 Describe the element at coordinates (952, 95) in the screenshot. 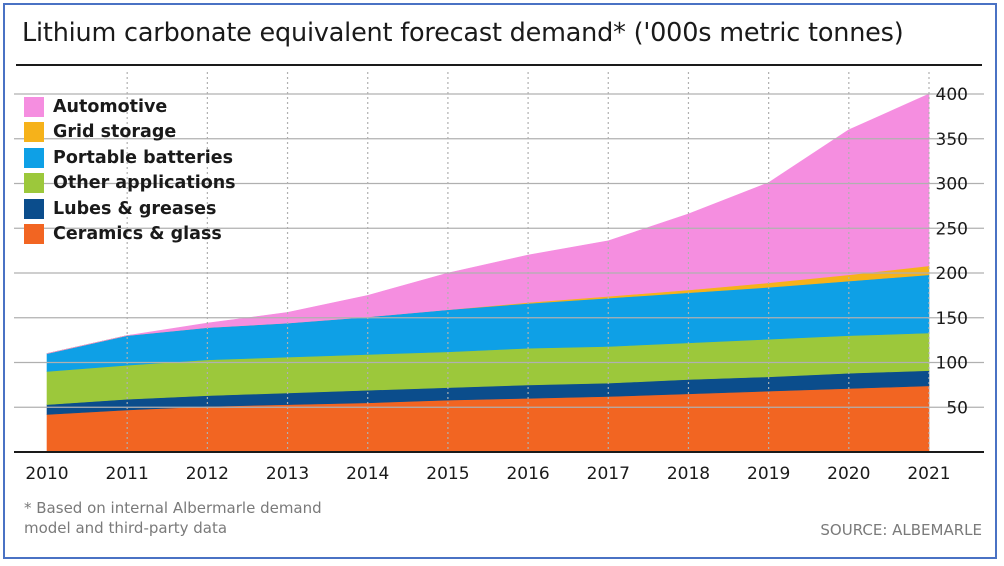

I see `y-tick-label: 400` at that location.